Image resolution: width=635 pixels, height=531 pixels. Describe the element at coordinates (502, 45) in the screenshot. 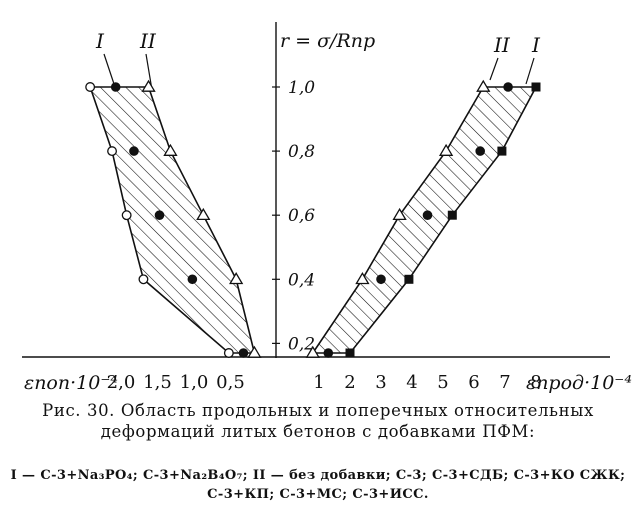

I see `band-label-right: II` at that location.